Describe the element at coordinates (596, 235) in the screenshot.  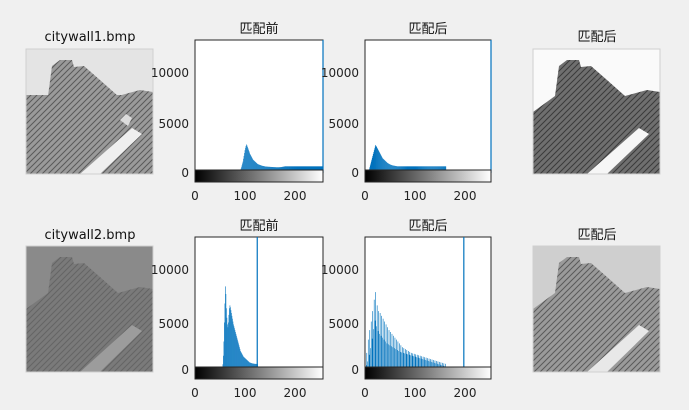
I see `image-title-matched-2: 匹配后` at that location.